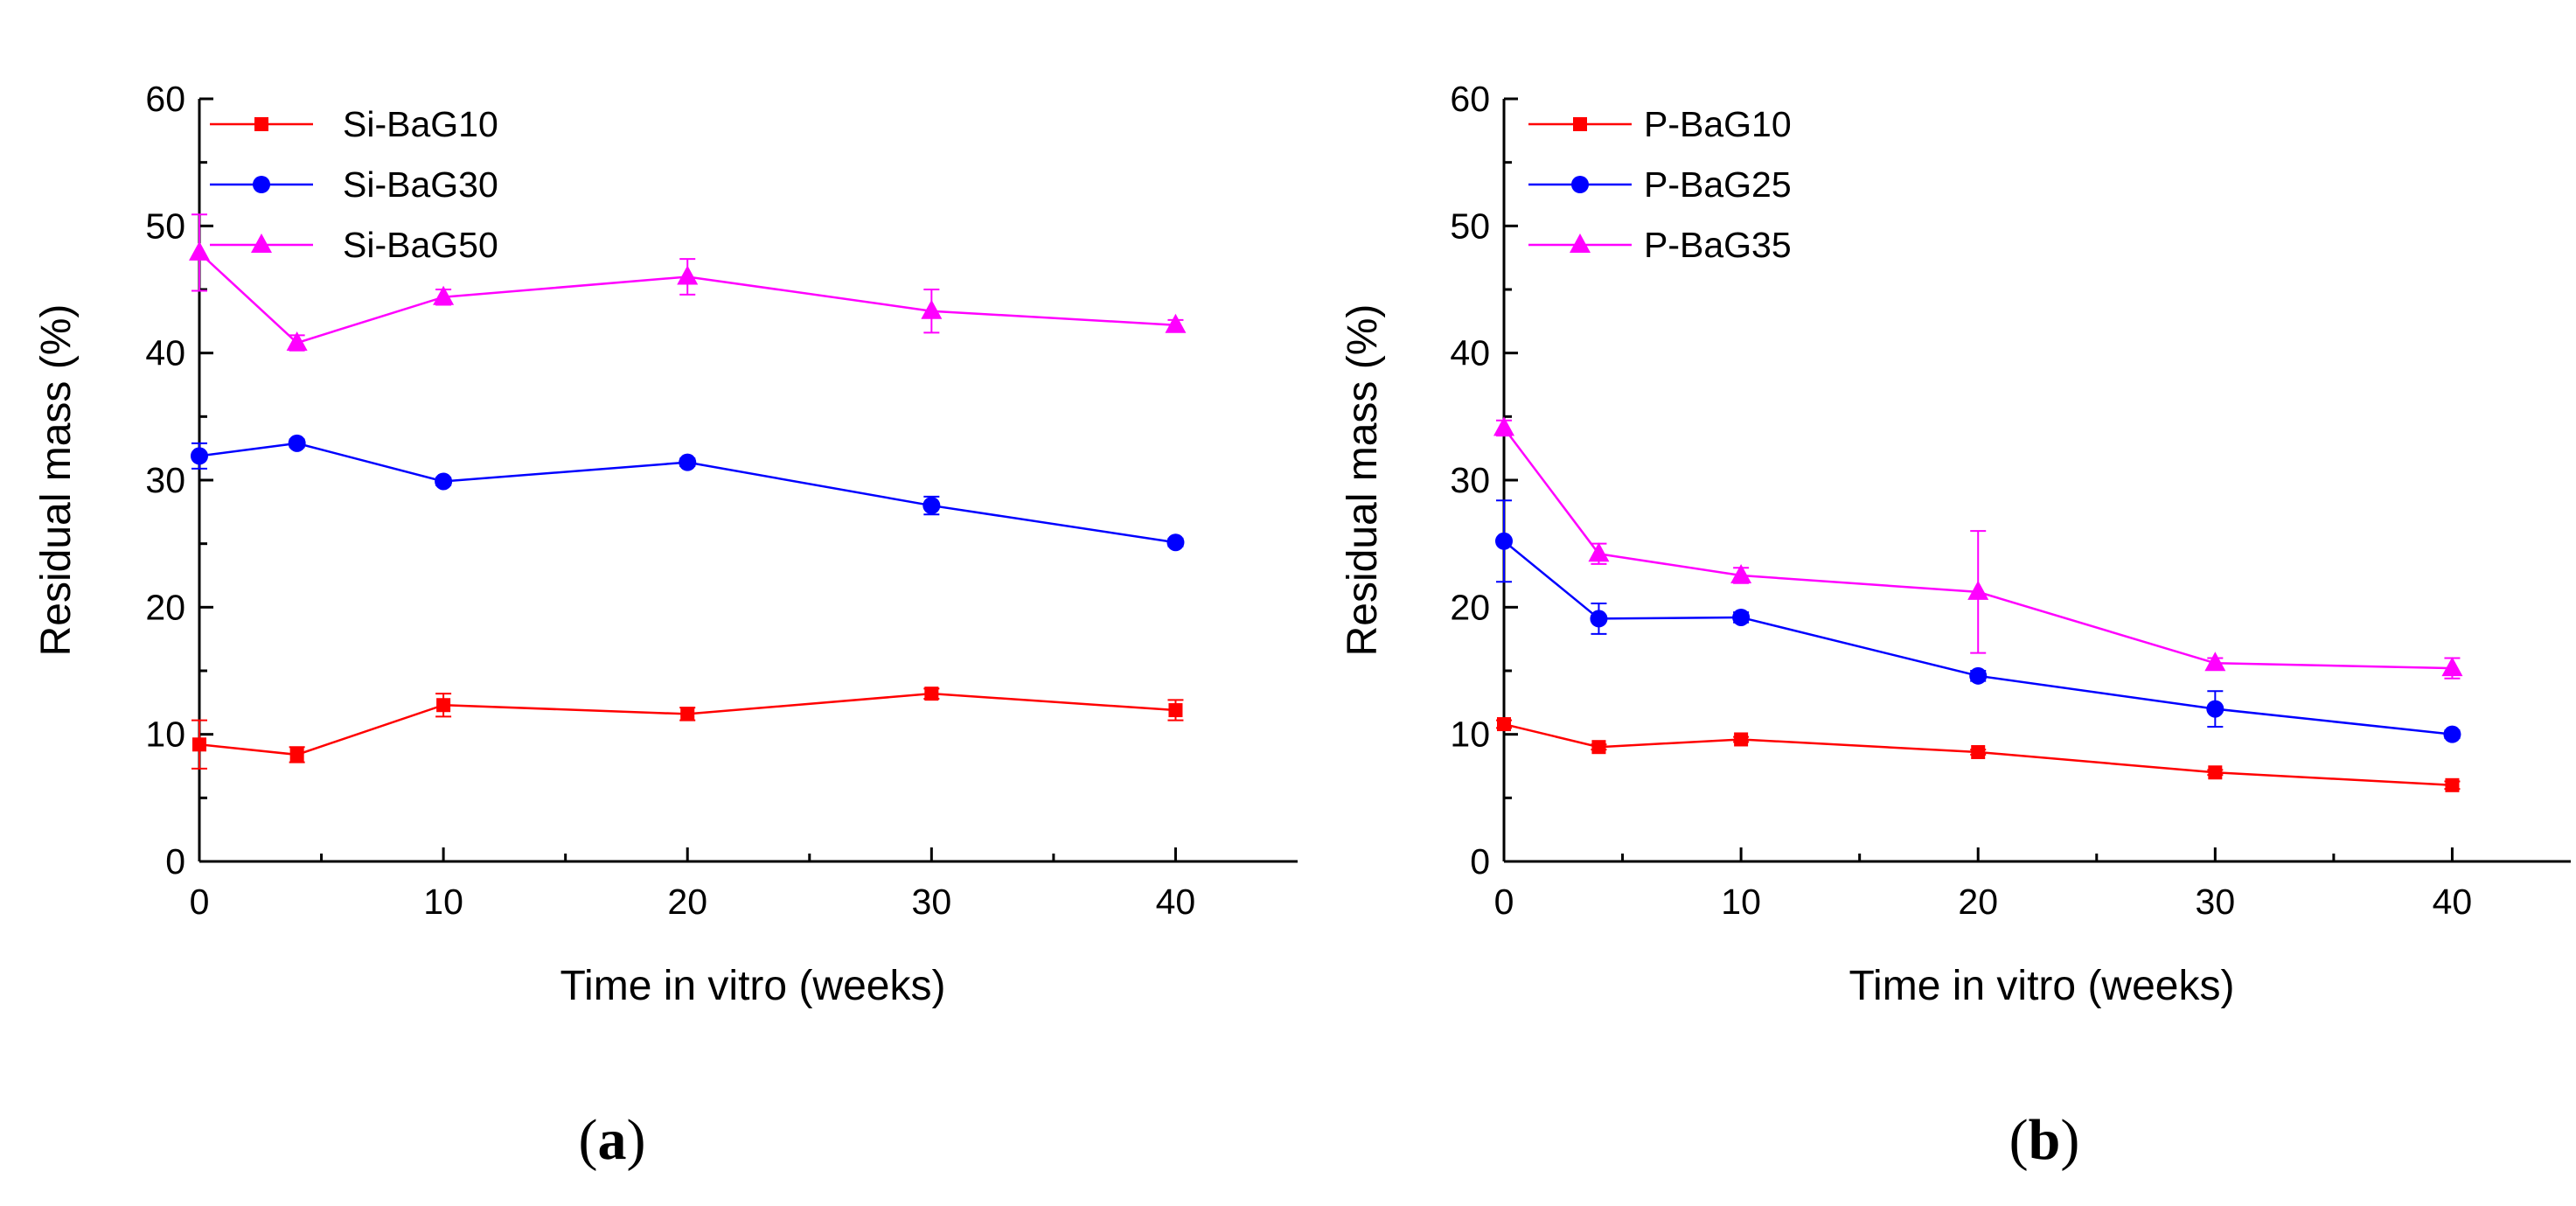 The width and height of the screenshot is (2576, 1206). What do you see at coordinates (420, 184) in the screenshot?
I see `legend-label: Si-BaG30` at bounding box center [420, 184].